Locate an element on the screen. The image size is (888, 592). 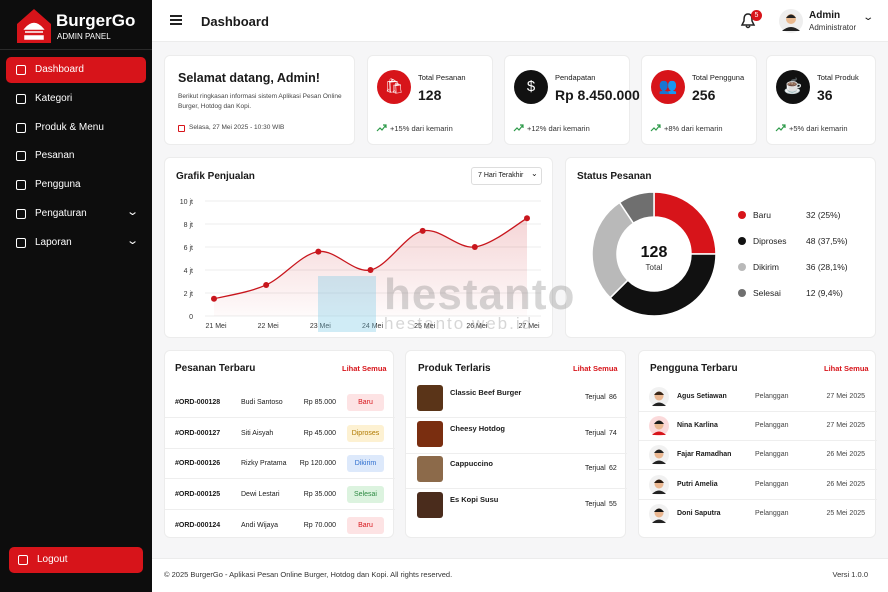
brand-name: BurgerGo is located at coordinates (96, 20).